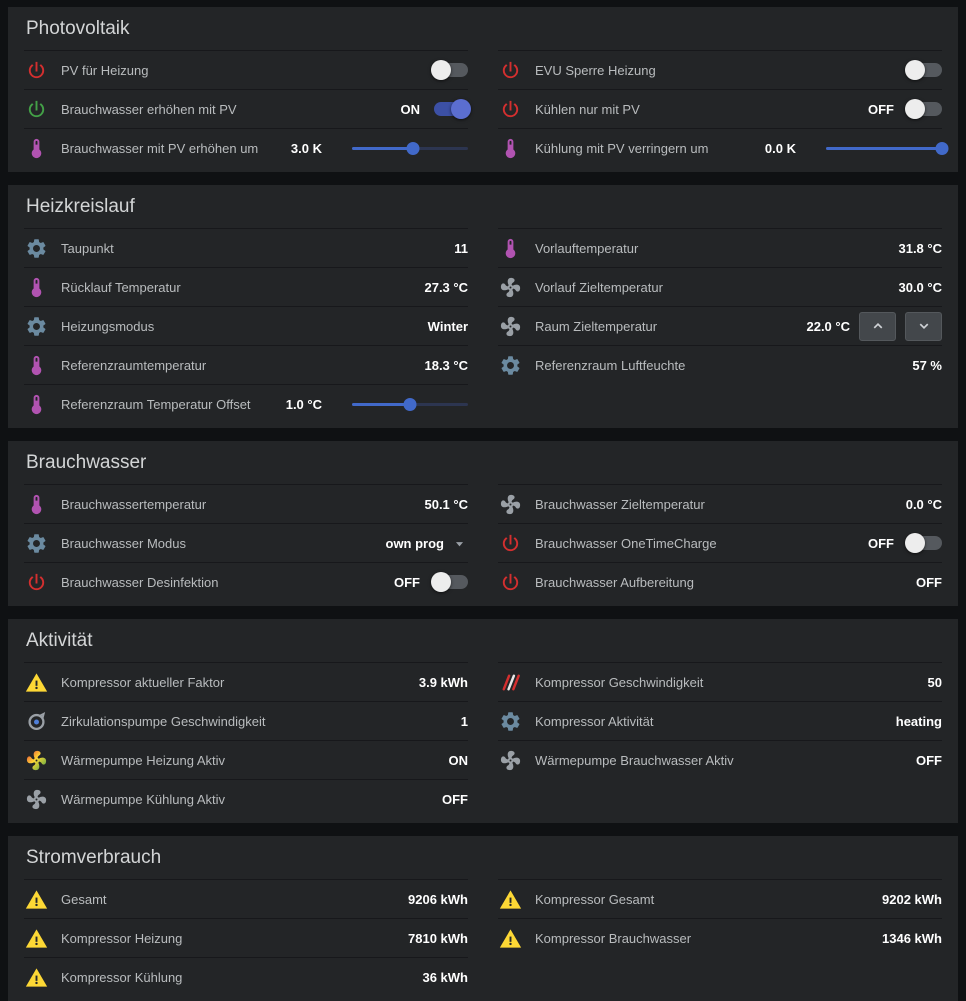 This screenshot has height=1001, width=966. What do you see at coordinates (723, 147) in the screenshot?
I see `row: Kühlung mit PV verringern um 0.0 K` at bounding box center [723, 147].